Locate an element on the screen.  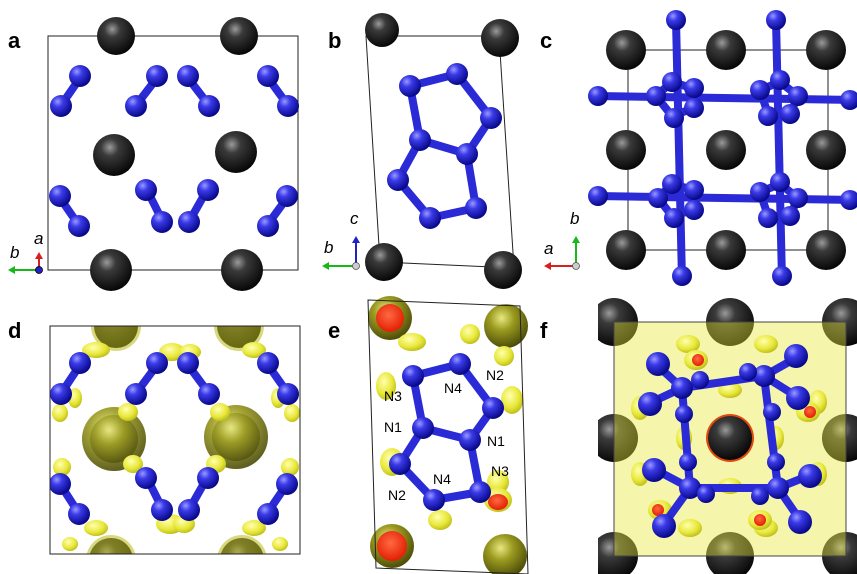
axis-label-vertical: c is located at coordinates (354, 218).